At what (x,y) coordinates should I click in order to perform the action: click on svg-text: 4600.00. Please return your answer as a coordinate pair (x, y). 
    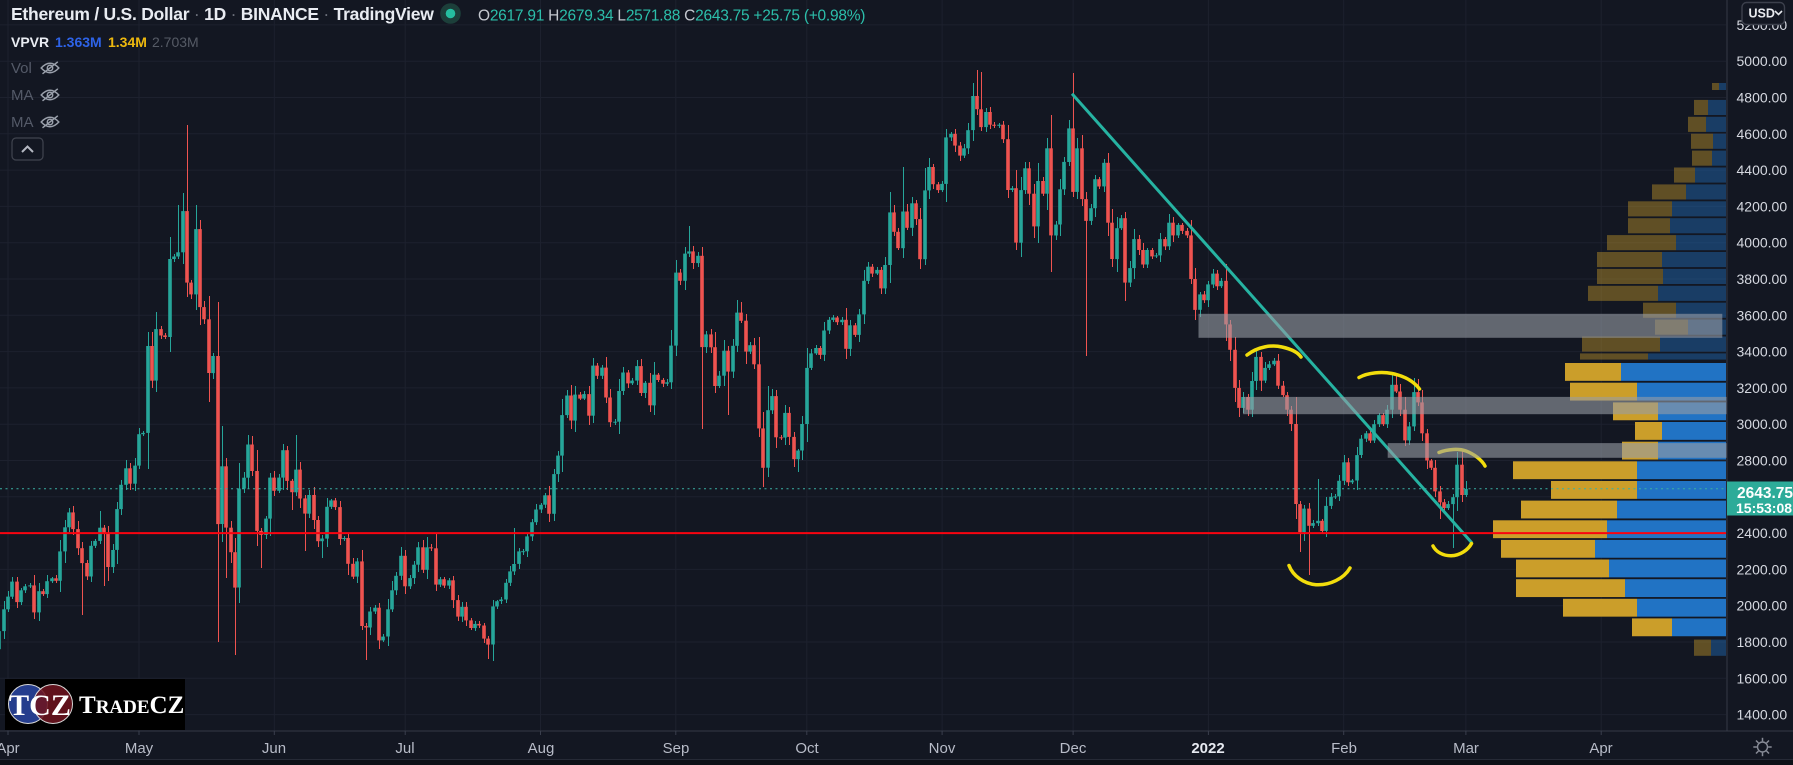
    Looking at the image, I should click on (1762, 134).